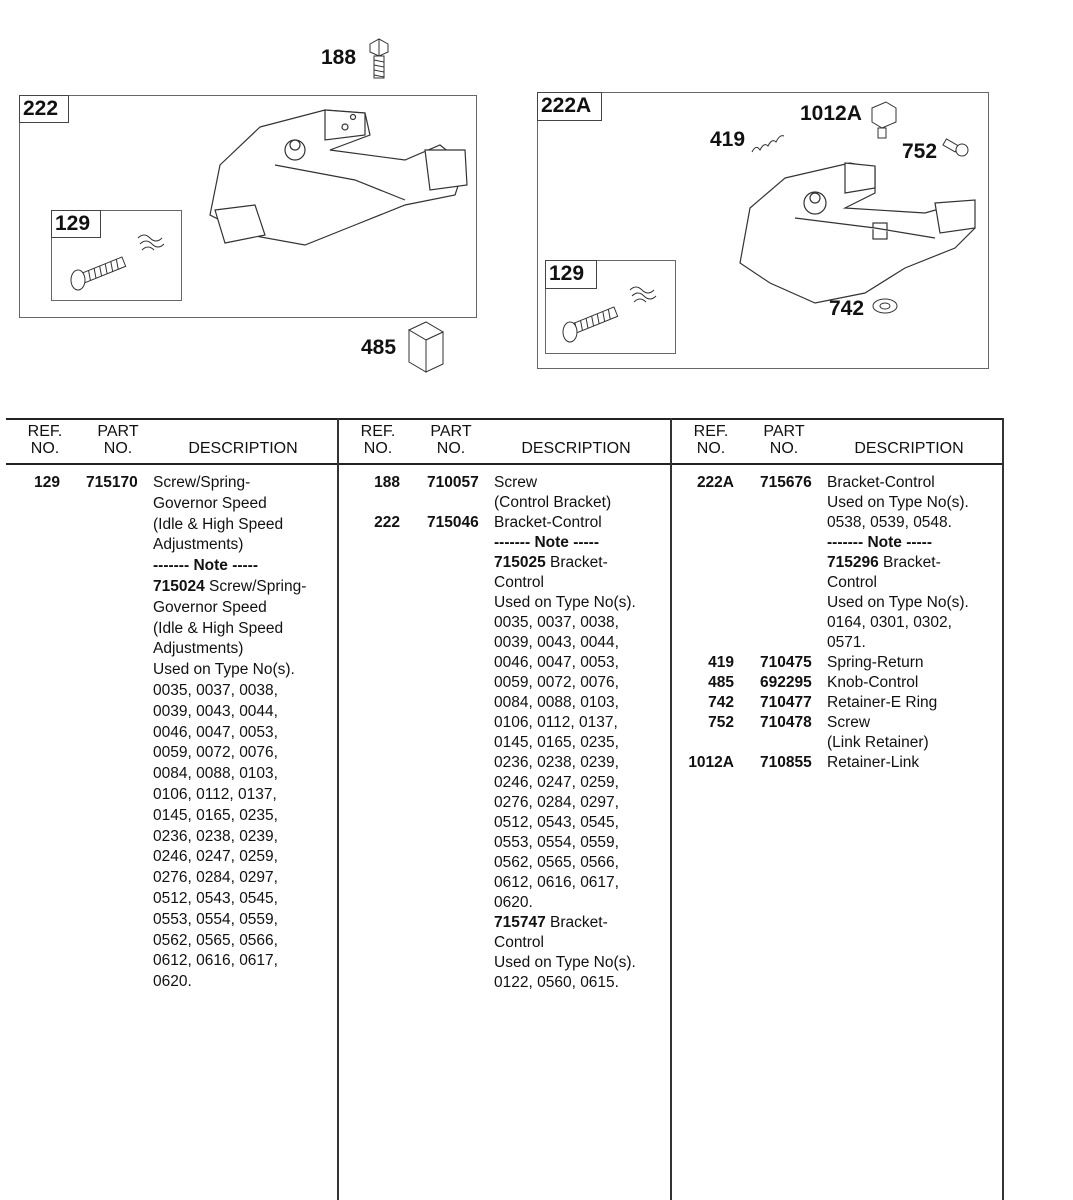  I want to click on table-row: 0084, 0088, 0103,, so click(498, 704).